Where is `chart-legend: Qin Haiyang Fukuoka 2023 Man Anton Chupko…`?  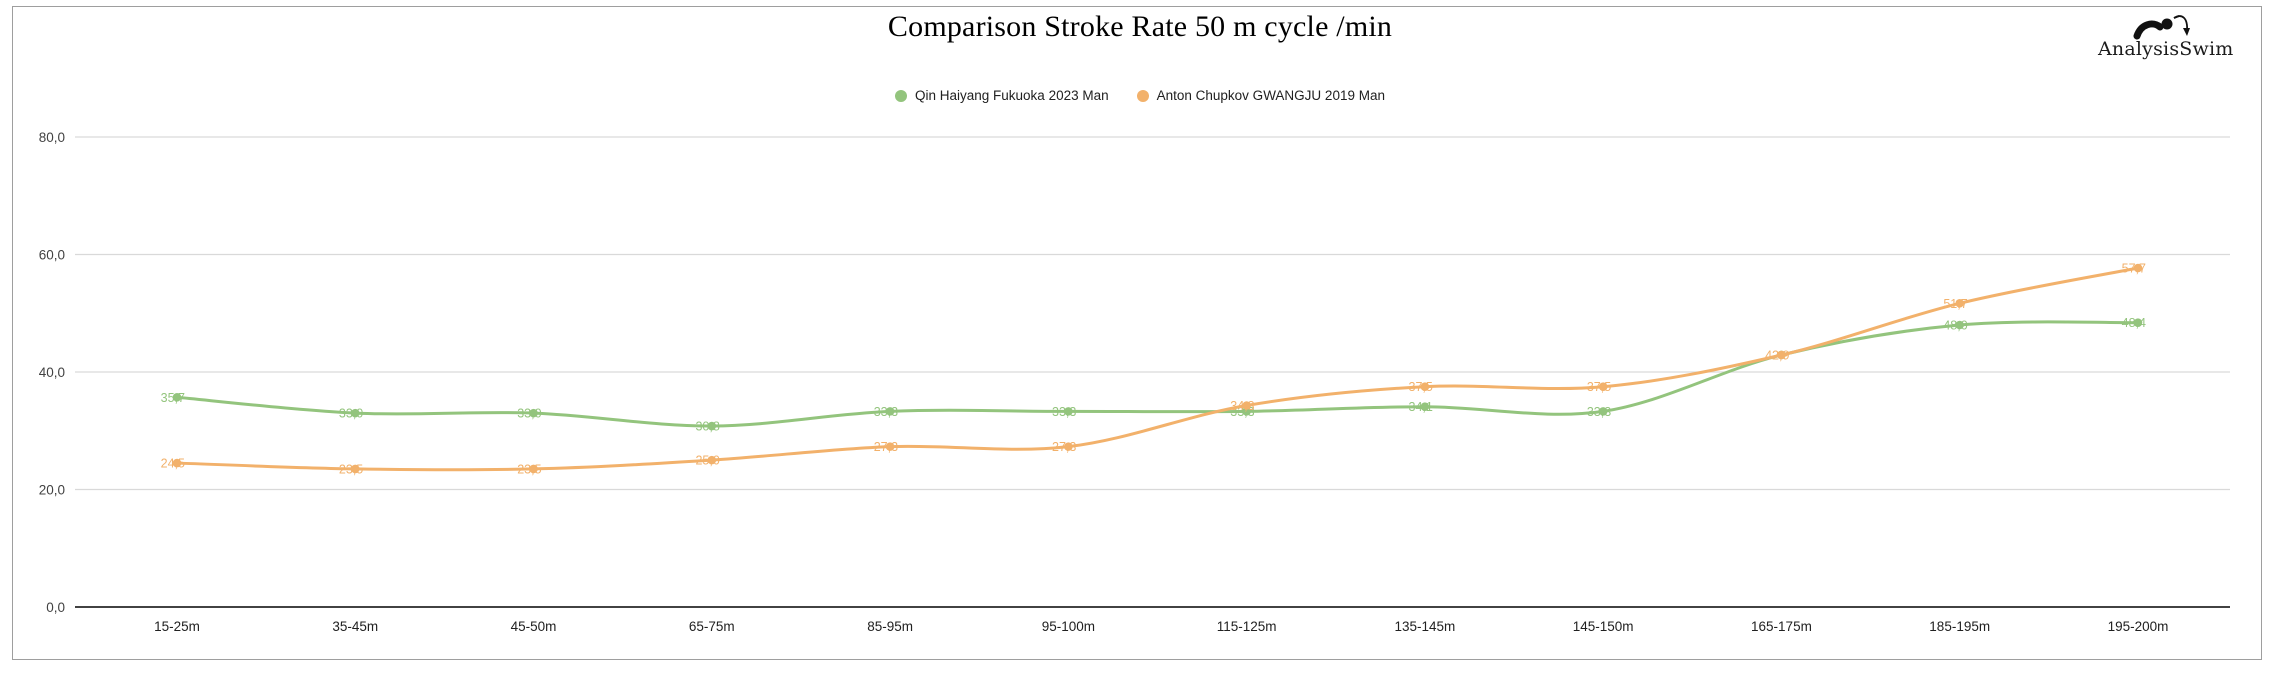
chart-legend: Qin Haiyang Fukuoka 2023 Man Anton Chupko… is located at coordinates (1140, 95).